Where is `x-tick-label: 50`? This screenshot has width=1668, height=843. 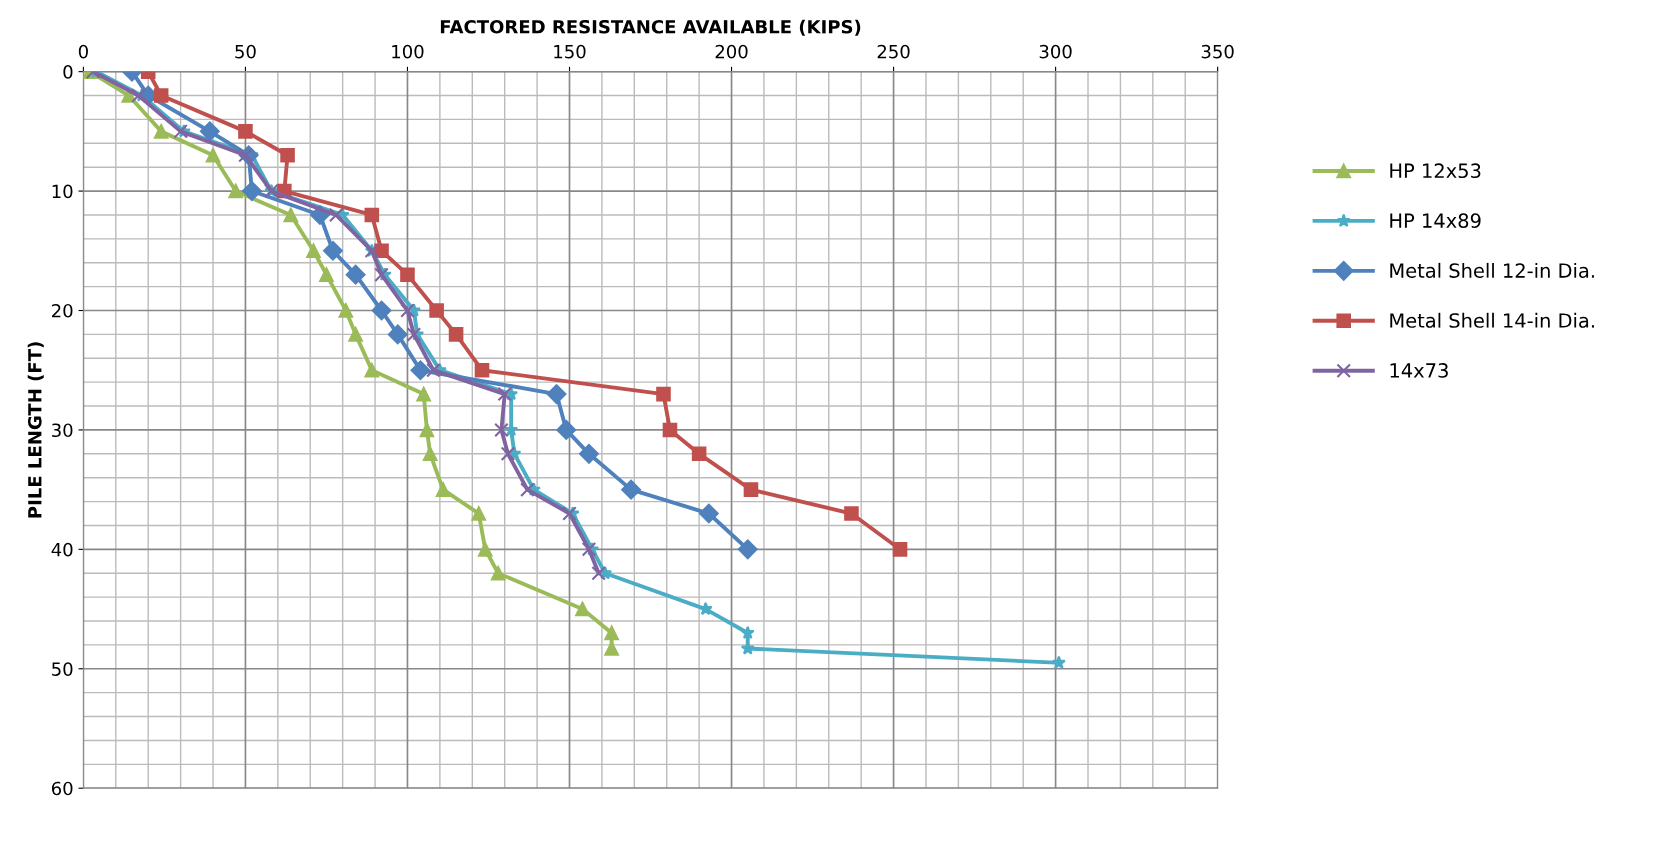
x-tick-label: 50 is located at coordinates (245, 51).